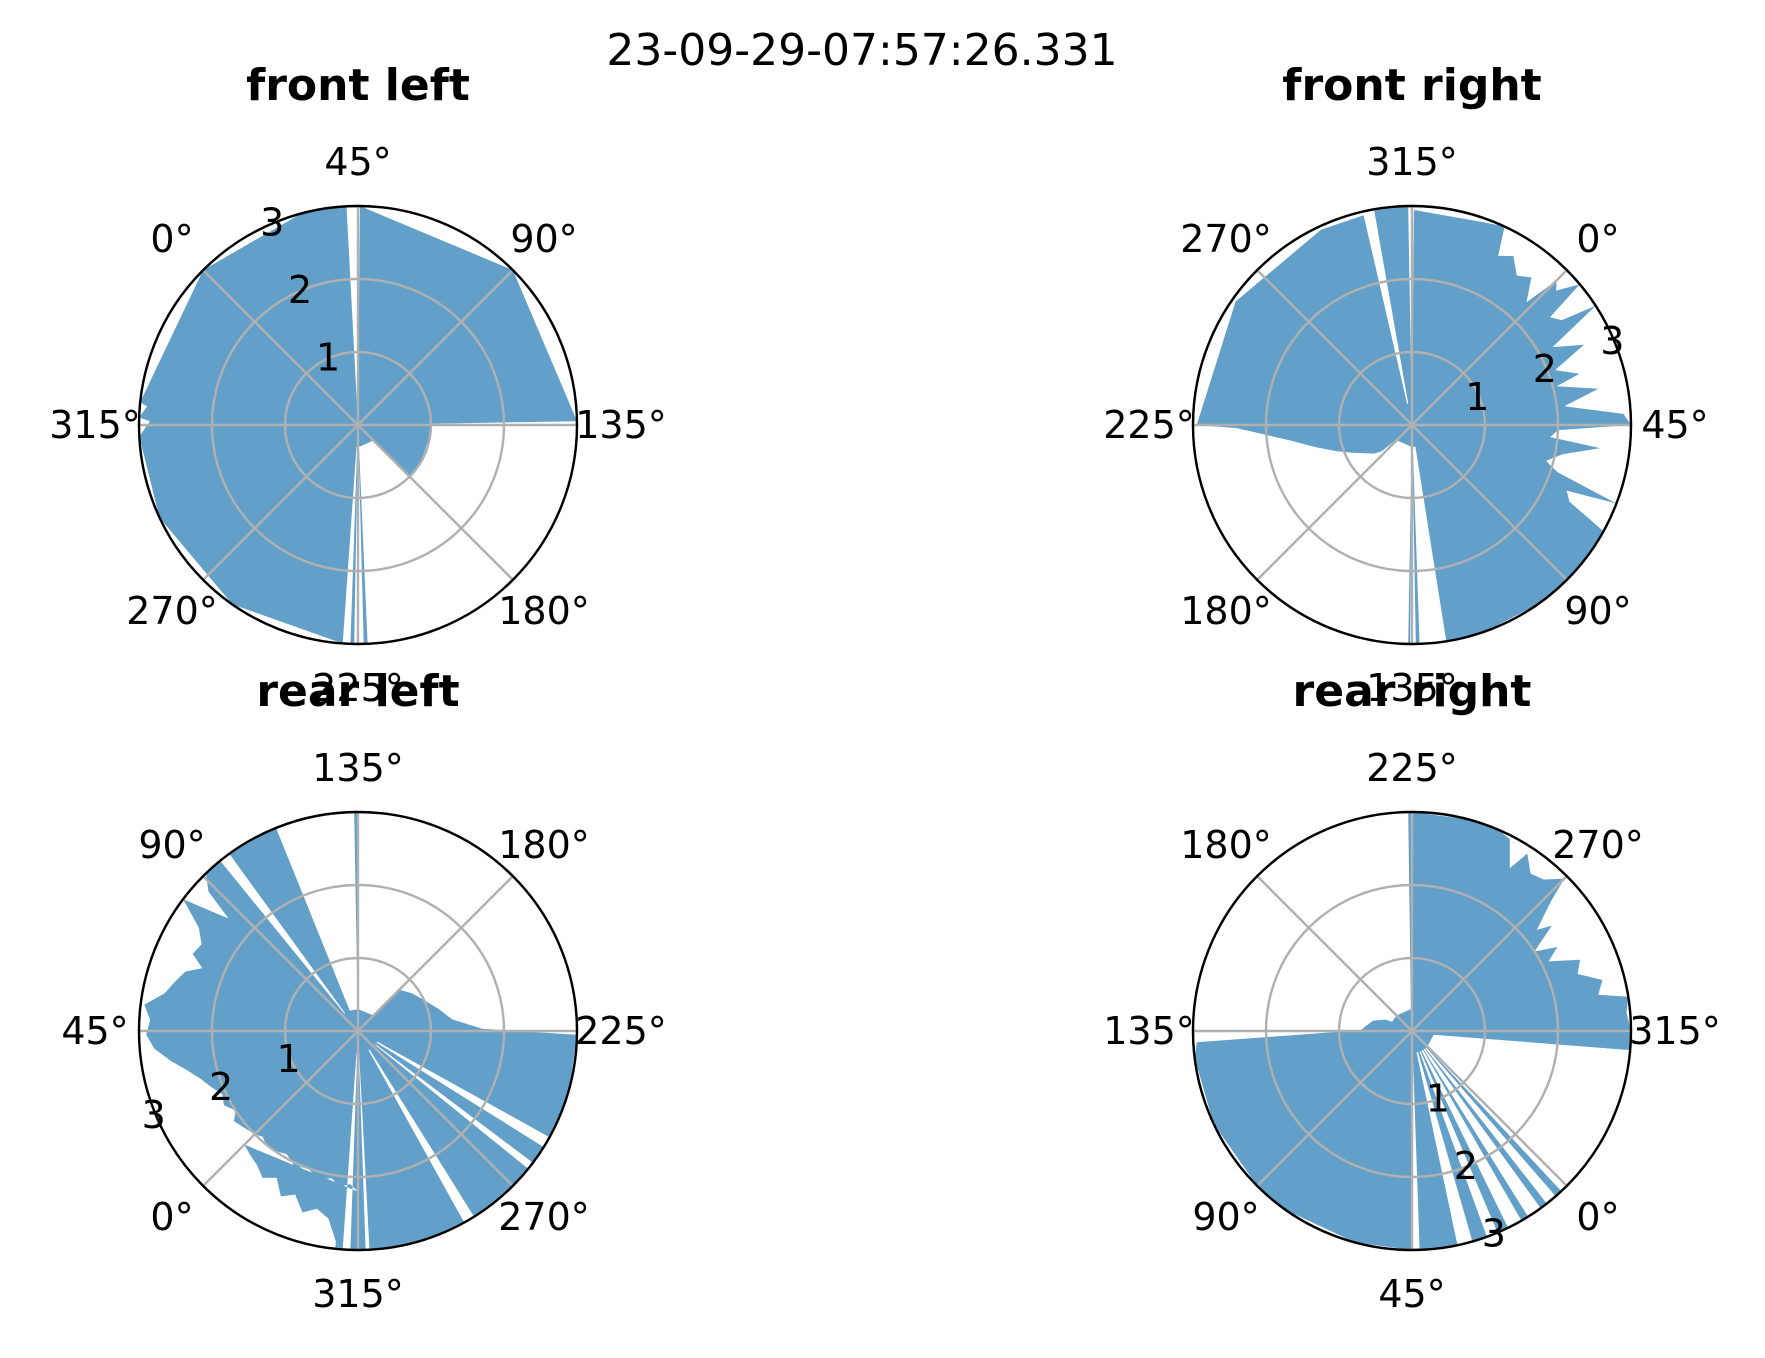 The width and height of the screenshot is (1765, 1358). What do you see at coordinates (861, 50) in the screenshot?
I see `figure-suptitle: 23-09-29-07:57:26.331` at bounding box center [861, 50].